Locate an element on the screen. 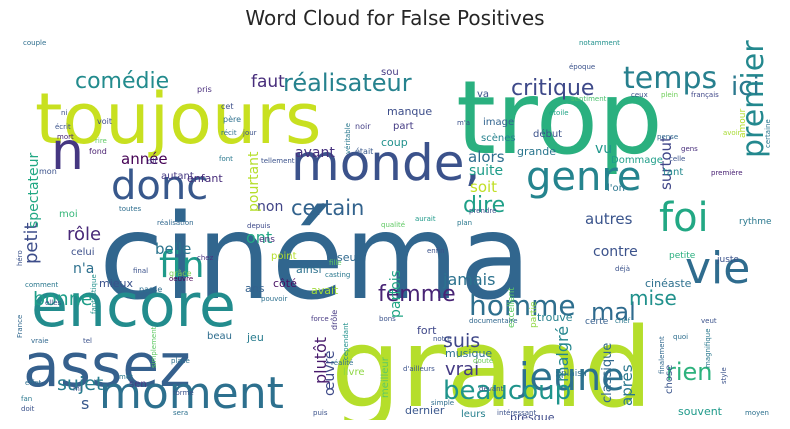  cloud-word: cinéaste is located at coordinates (668, 283).